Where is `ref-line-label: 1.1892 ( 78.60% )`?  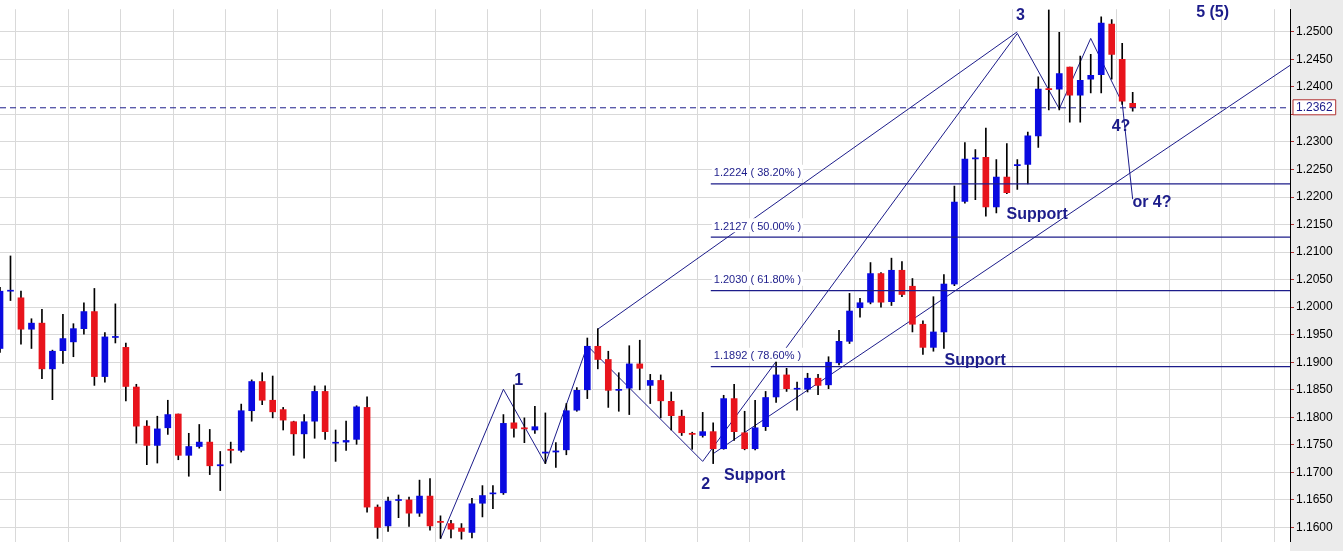
ref-line-label: 1.1892 ( 78.60% ) is located at coordinates (757, 355).